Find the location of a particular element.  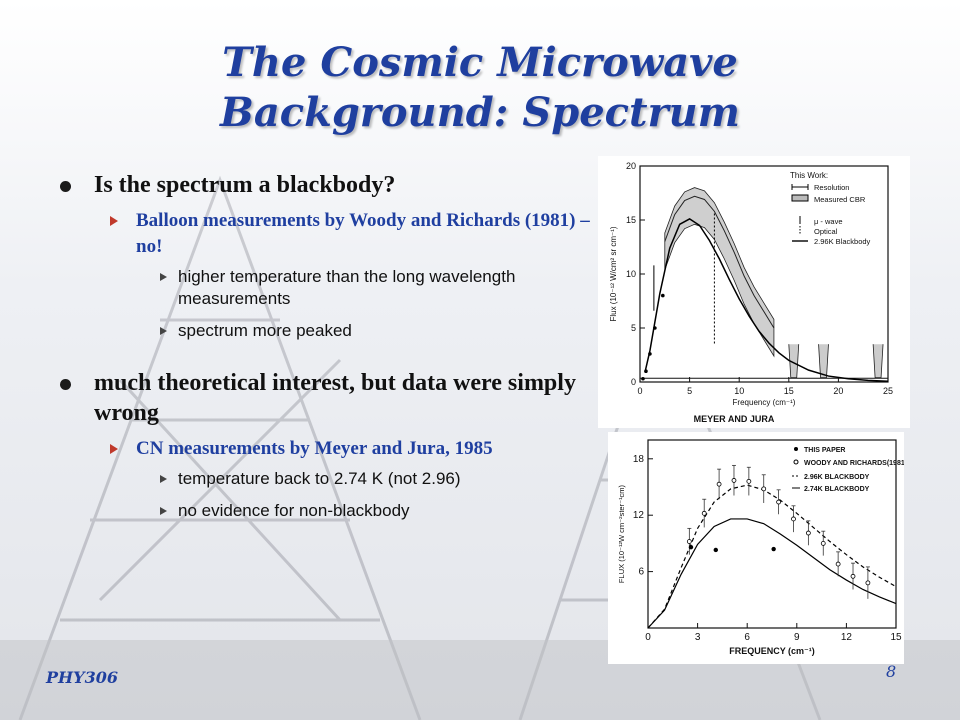

legend-marker-resolution is located at coordinates (800, 187).